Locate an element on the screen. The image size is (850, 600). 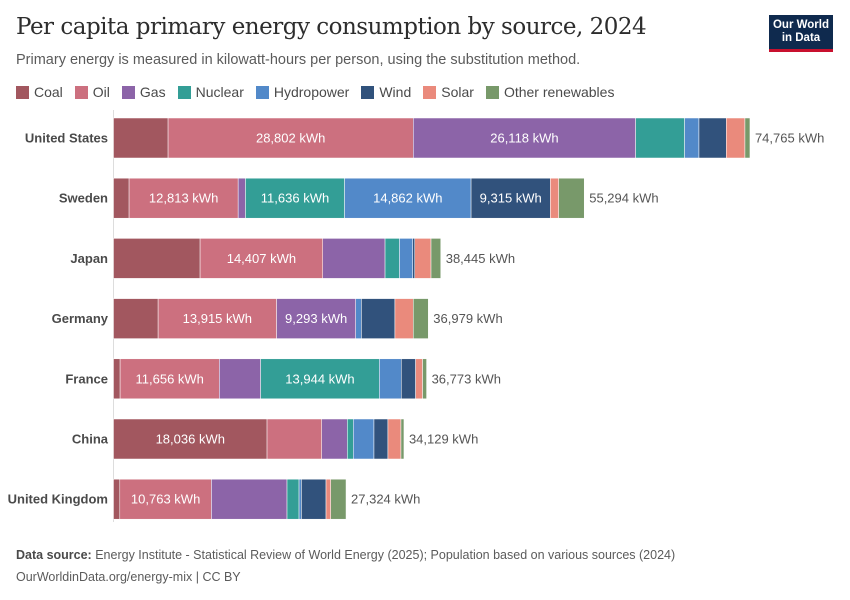
segment-value-label: 9,315 kWh is located at coordinates (511, 198).